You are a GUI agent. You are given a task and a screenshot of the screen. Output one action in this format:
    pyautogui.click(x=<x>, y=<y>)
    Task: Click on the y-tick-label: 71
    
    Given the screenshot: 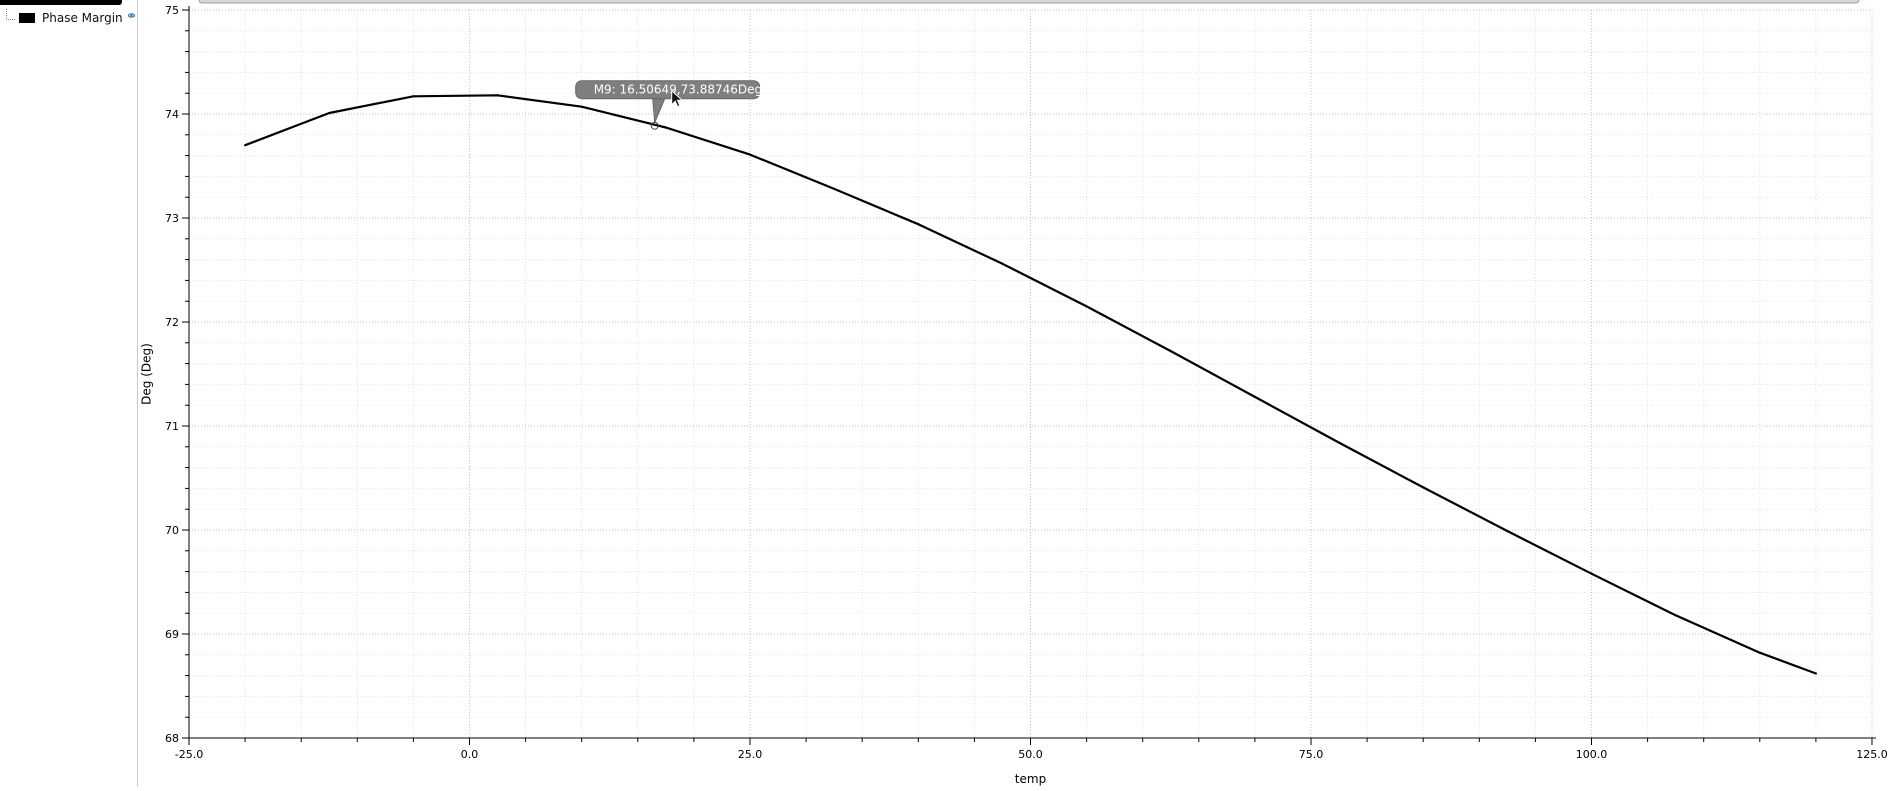 What is the action you would take?
    pyautogui.click(x=172, y=426)
    